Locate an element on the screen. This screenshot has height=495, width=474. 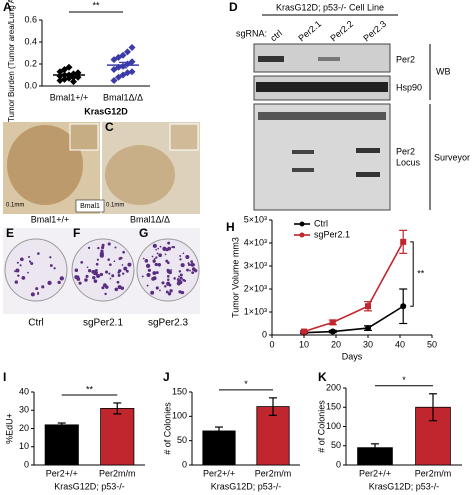
y-tick-label: 3×10³ is located at coordinates (255, 265).